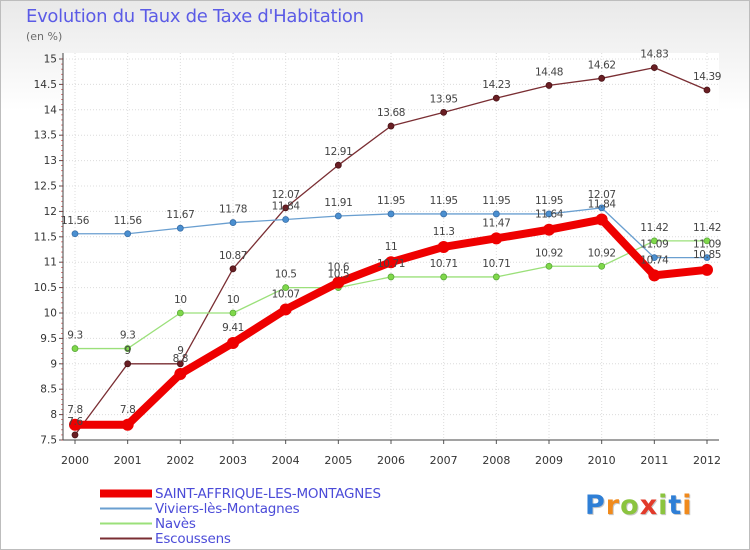  I want to click on y-tick-label: 15, so click(50, 60).